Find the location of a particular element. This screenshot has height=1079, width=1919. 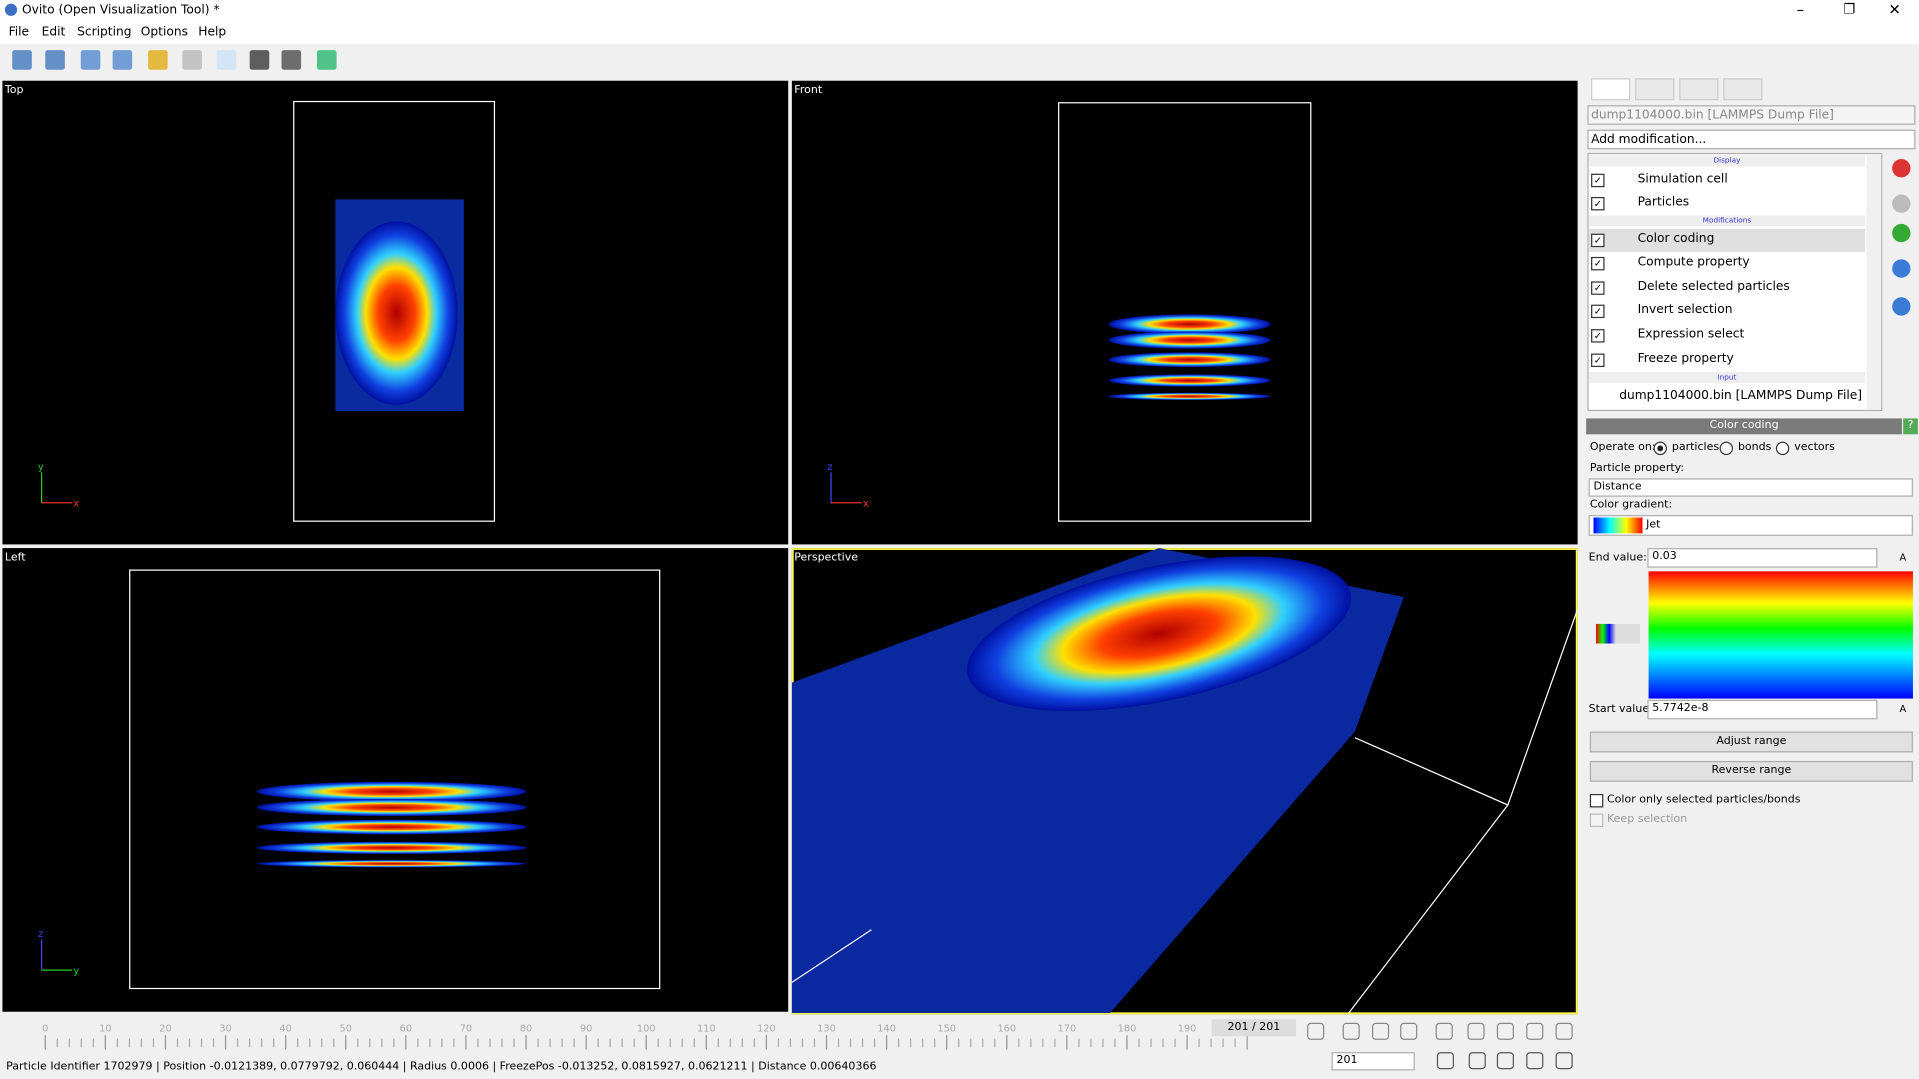

menu-item: Scripting is located at coordinates (104, 32).